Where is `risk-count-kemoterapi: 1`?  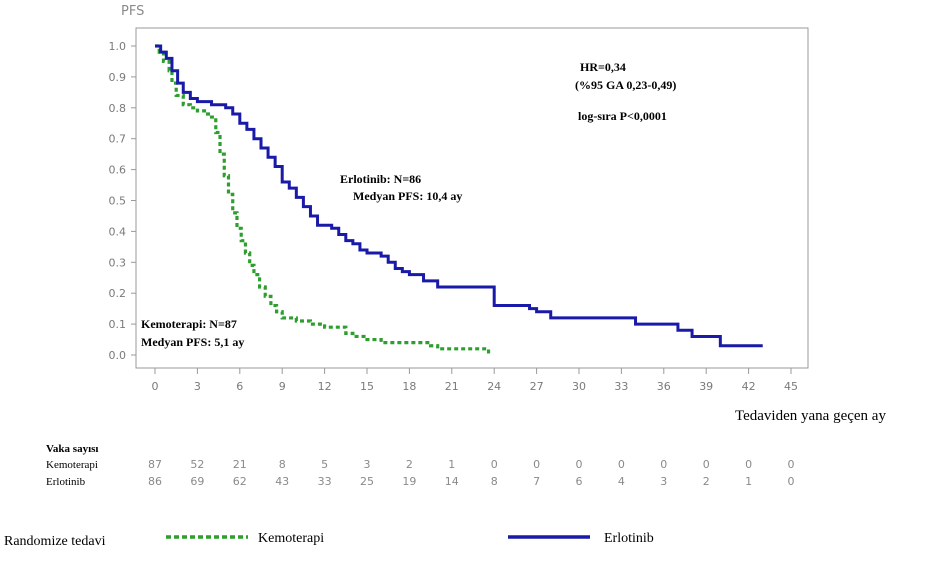 risk-count-kemoterapi: 1 is located at coordinates (451, 464).